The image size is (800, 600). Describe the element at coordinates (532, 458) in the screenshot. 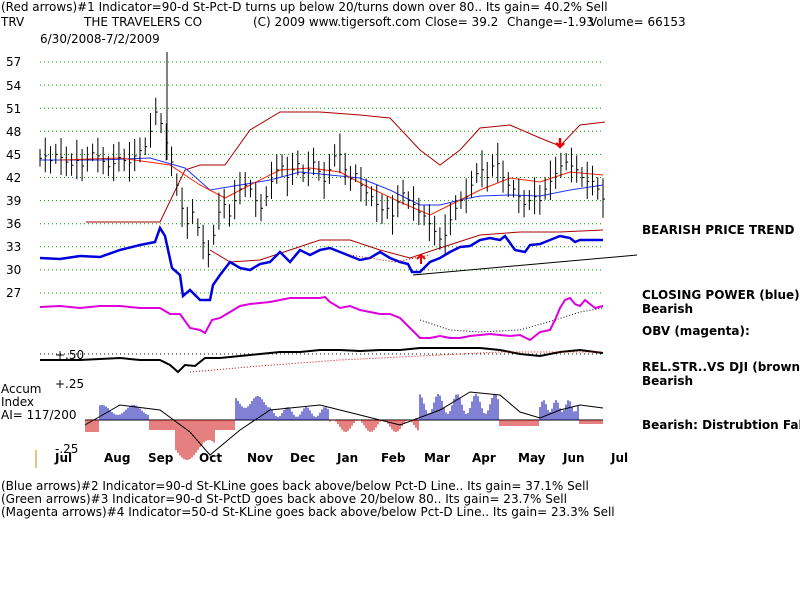

I see `x-tick-may: May` at that location.